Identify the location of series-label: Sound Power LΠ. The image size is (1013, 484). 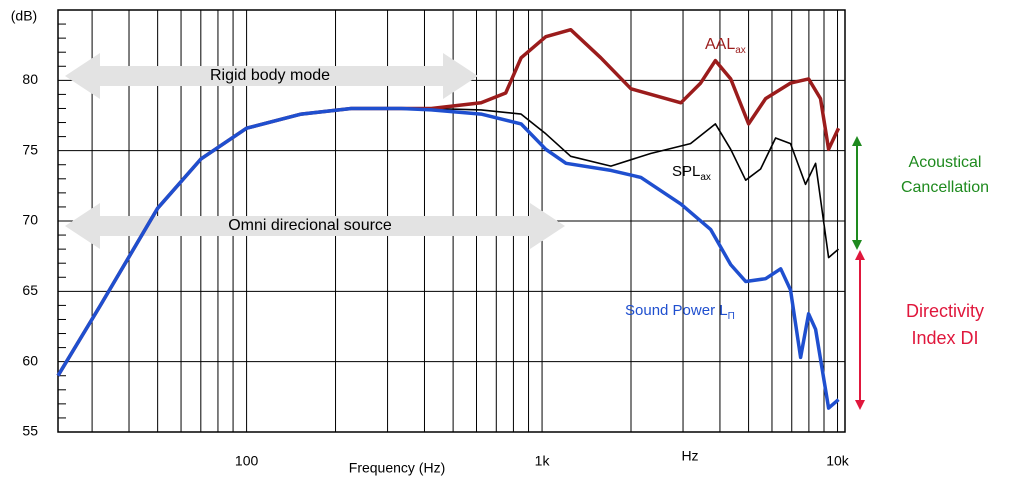
(680, 312).